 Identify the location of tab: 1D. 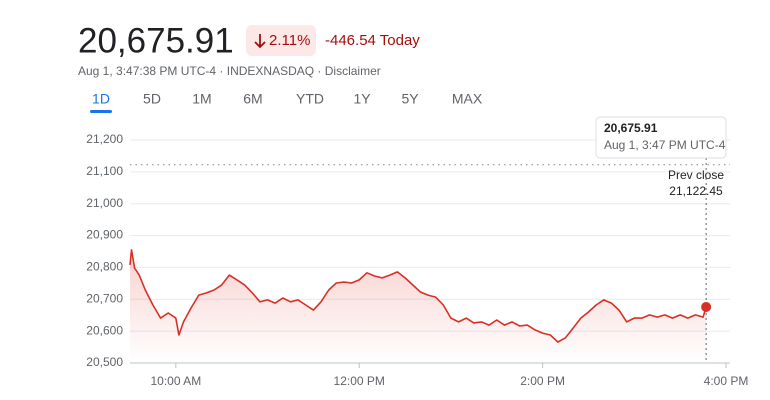
(101, 99).